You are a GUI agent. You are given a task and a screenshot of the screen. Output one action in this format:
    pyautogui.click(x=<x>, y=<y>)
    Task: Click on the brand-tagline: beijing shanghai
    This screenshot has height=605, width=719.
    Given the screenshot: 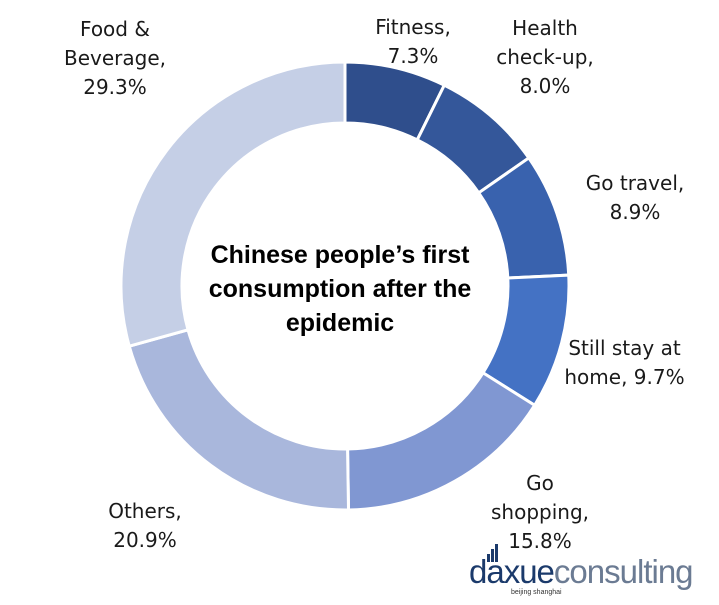 What is the action you would take?
    pyautogui.click(x=536, y=592)
    